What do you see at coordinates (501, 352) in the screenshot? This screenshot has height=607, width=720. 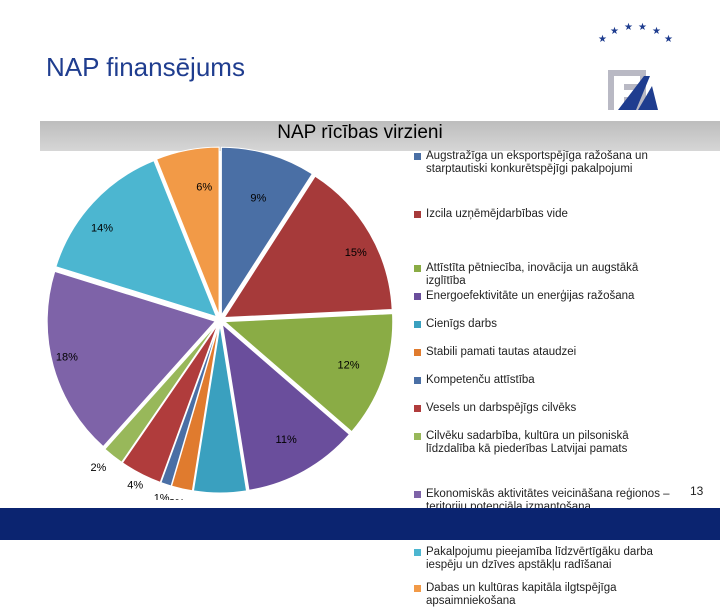 I see `legend-label: Stabili pamati tautas ataudzei` at bounding box center [501, 352].